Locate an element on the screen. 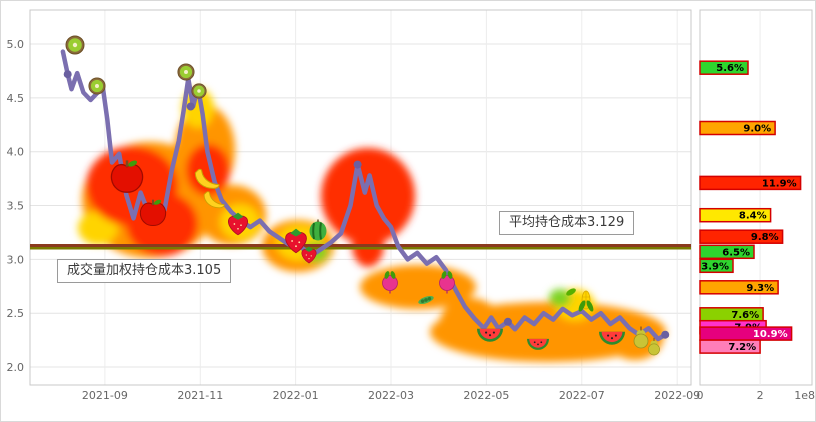  y-tick-label: 5.0 is located at coordinates (16, 44).